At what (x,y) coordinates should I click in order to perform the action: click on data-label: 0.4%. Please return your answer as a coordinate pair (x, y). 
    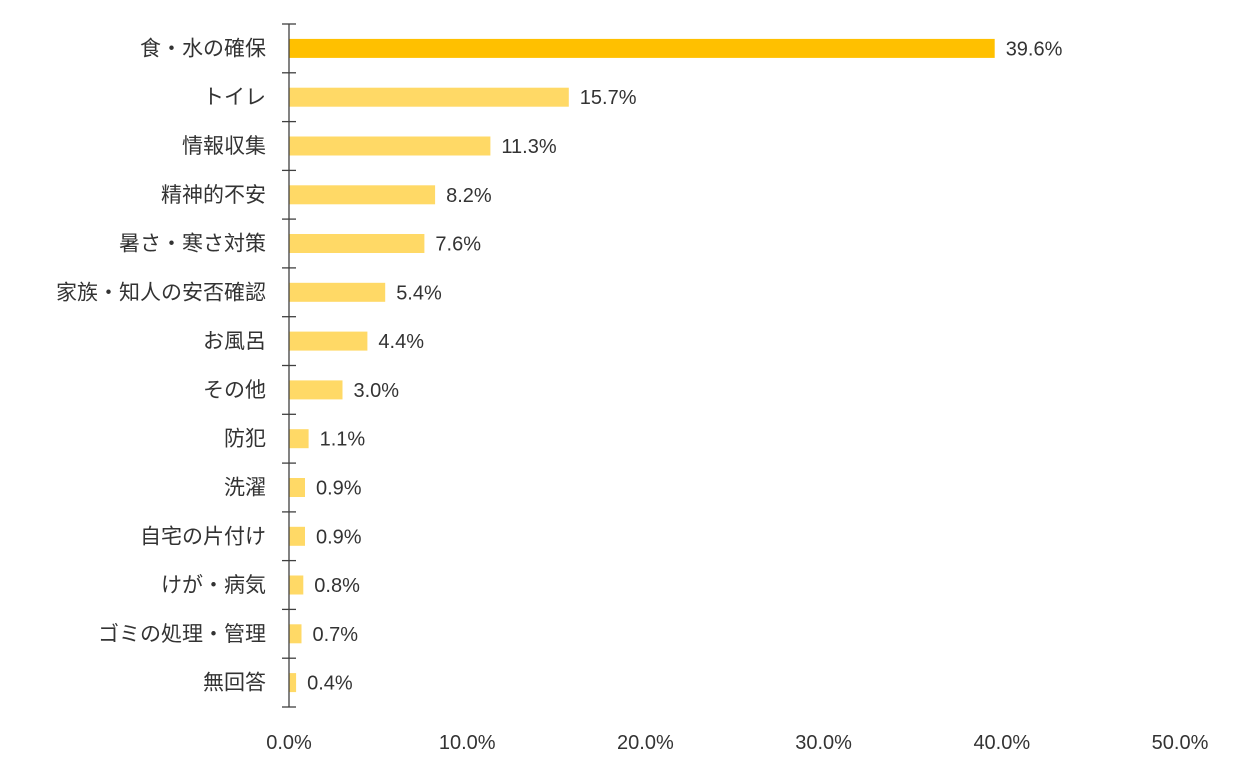
    Looking at the image, I should click on (330, 684).